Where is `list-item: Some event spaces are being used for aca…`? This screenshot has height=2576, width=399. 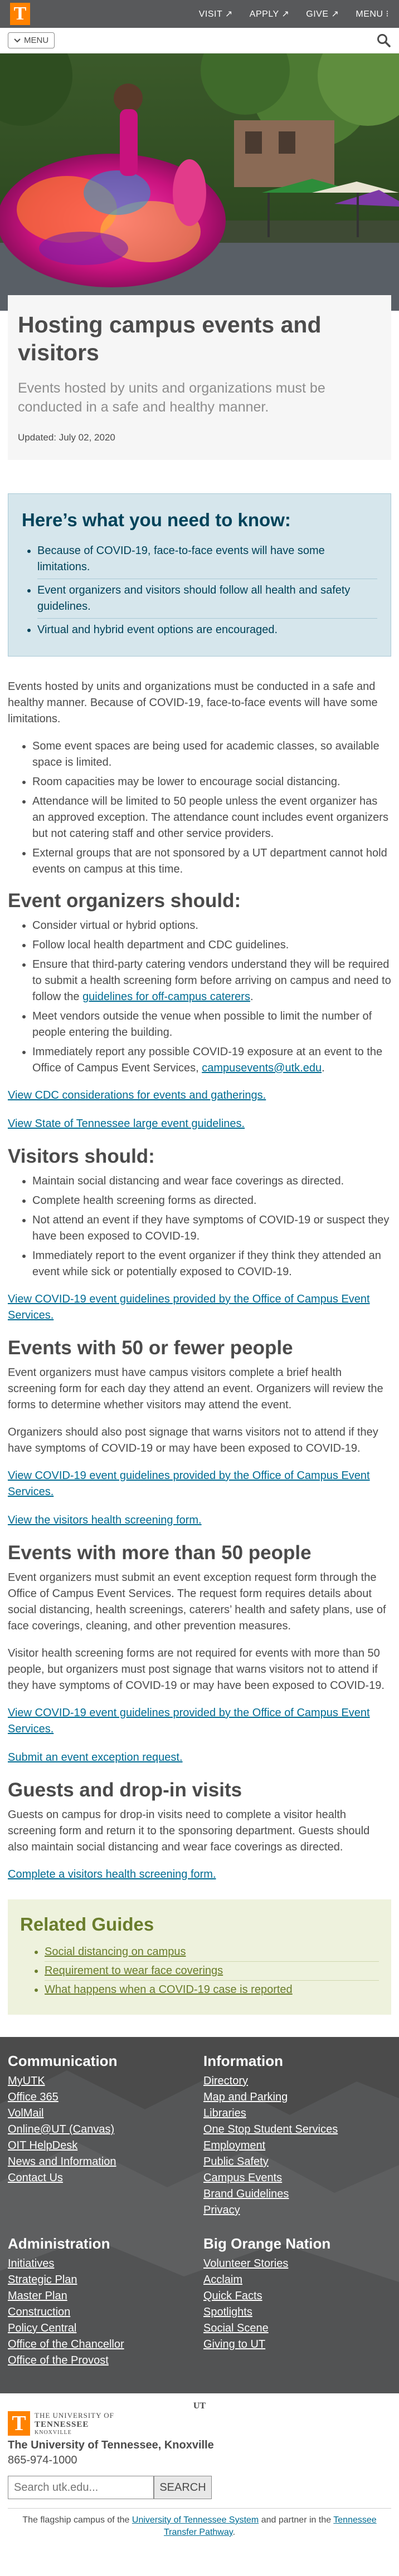 list-item: Some event spaces are being used for aca… is located at coordinates (211, 754).